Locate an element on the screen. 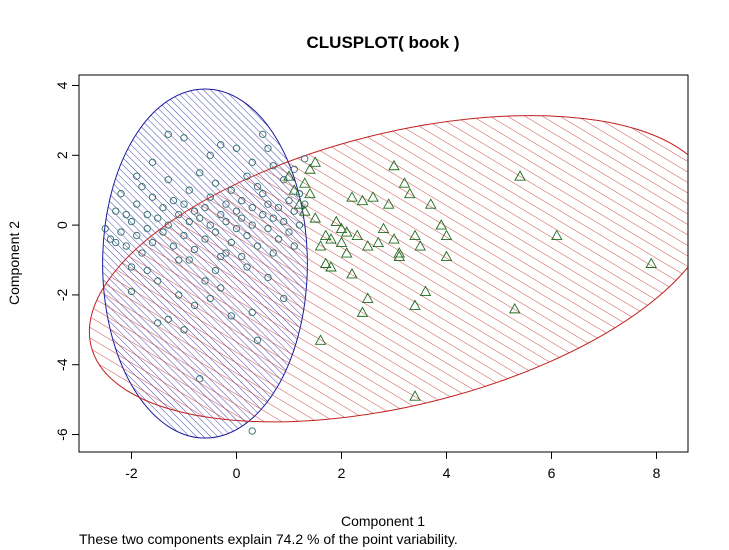  y-tick-label: 0 is located at coordinates (62, 225).